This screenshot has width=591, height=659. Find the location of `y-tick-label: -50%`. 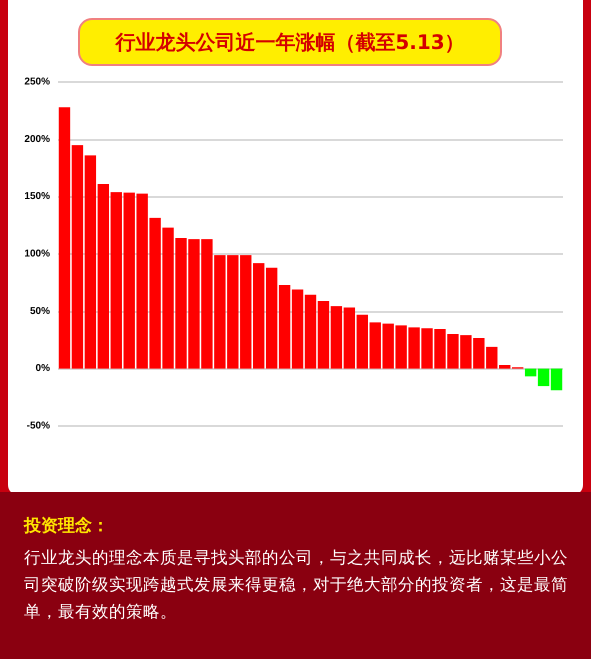

y-tick-label: -50% is located at coordinates (38, 426).